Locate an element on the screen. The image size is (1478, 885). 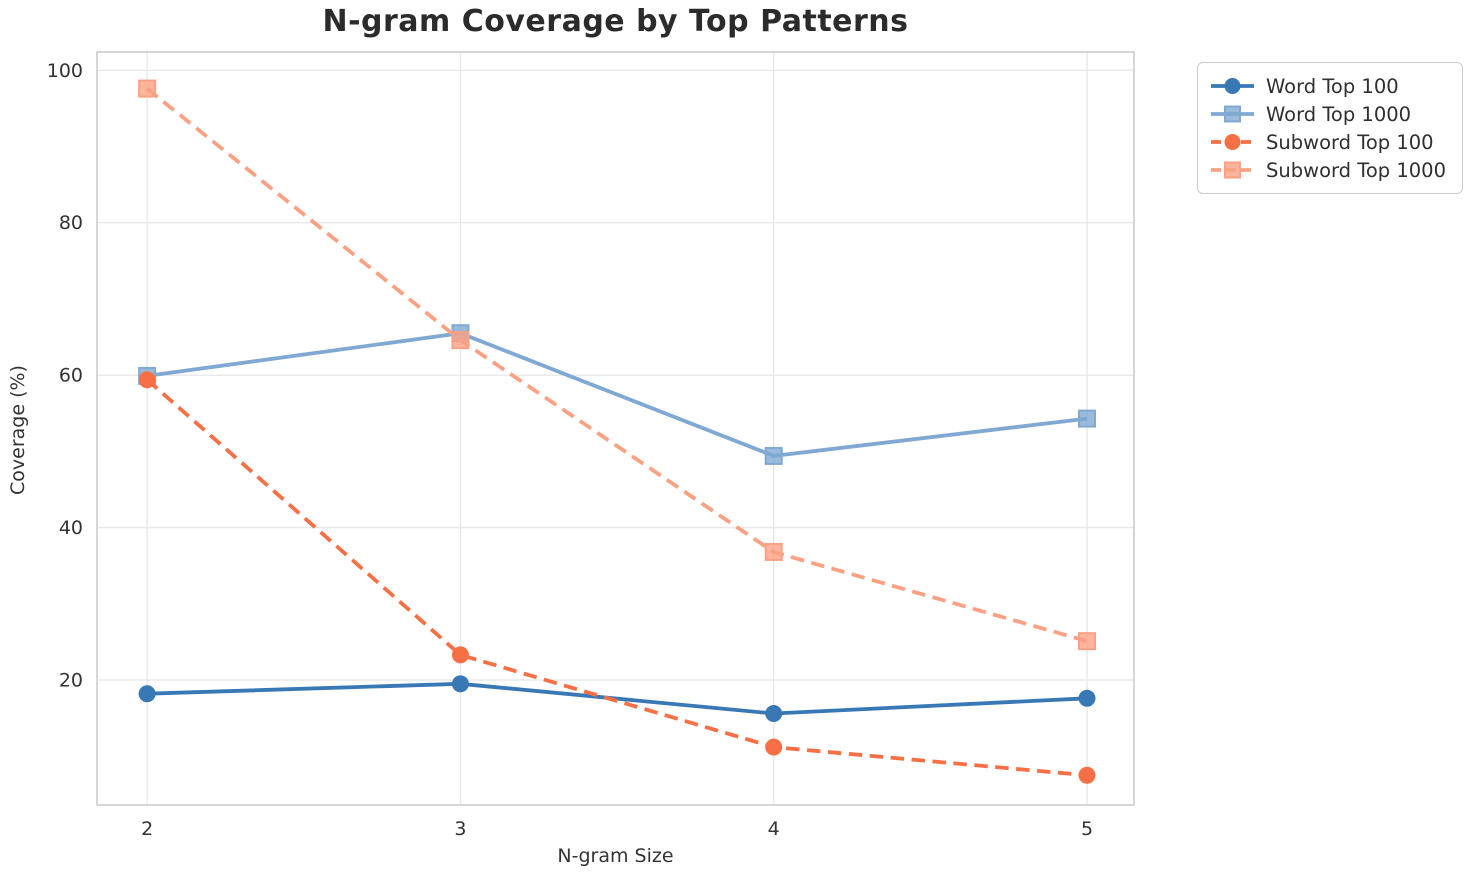
y-tick-label: 40 is located at coordinates (71, 528).